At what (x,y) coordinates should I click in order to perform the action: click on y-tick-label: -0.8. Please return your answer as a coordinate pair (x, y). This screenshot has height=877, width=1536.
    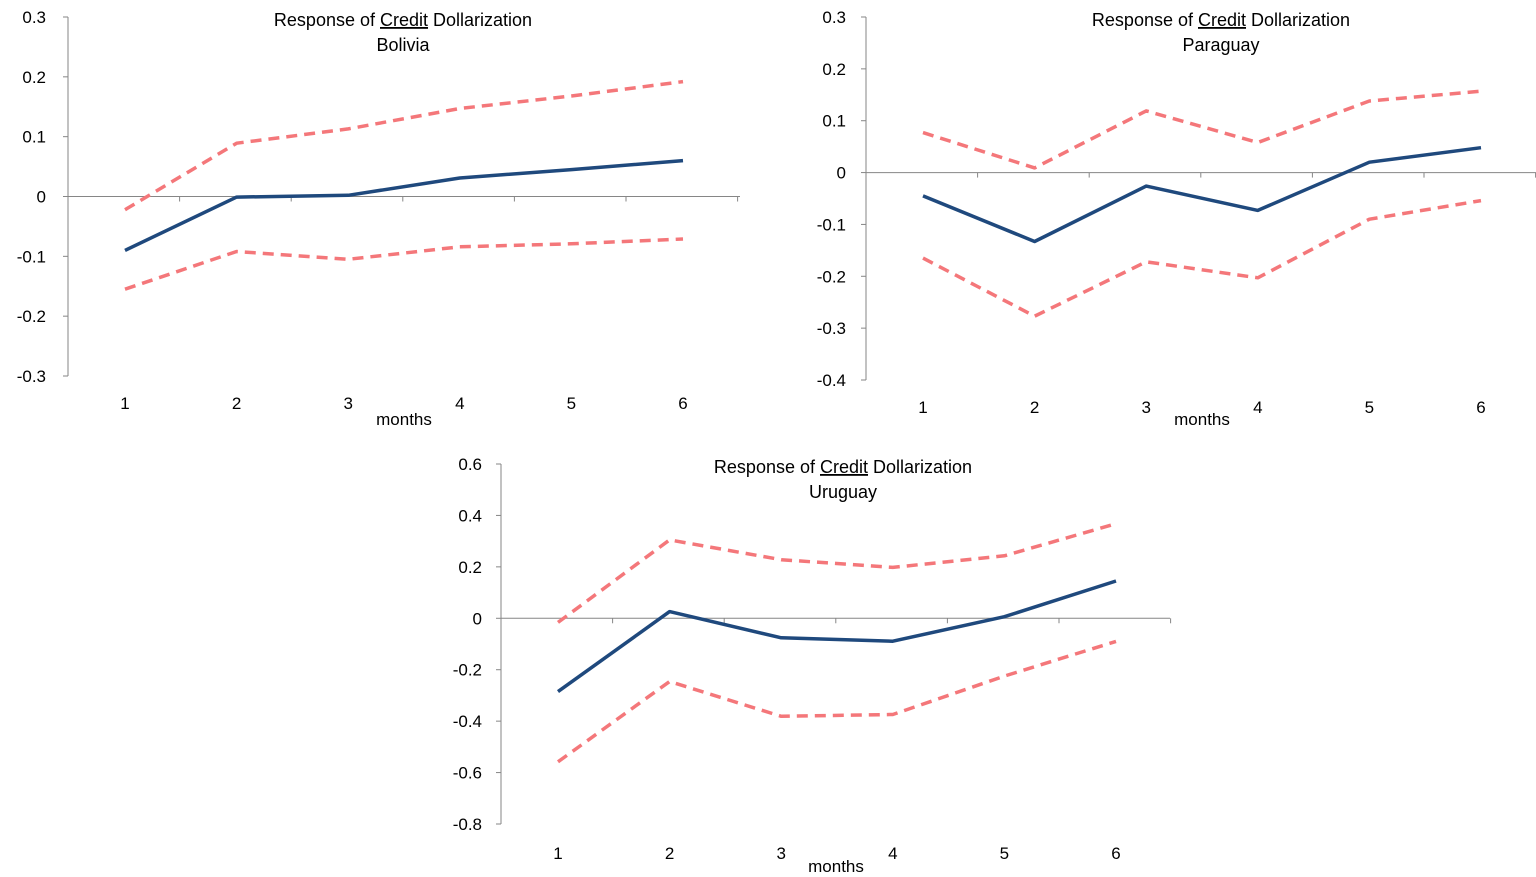
    Looking at the image, I should click on (467, 824).